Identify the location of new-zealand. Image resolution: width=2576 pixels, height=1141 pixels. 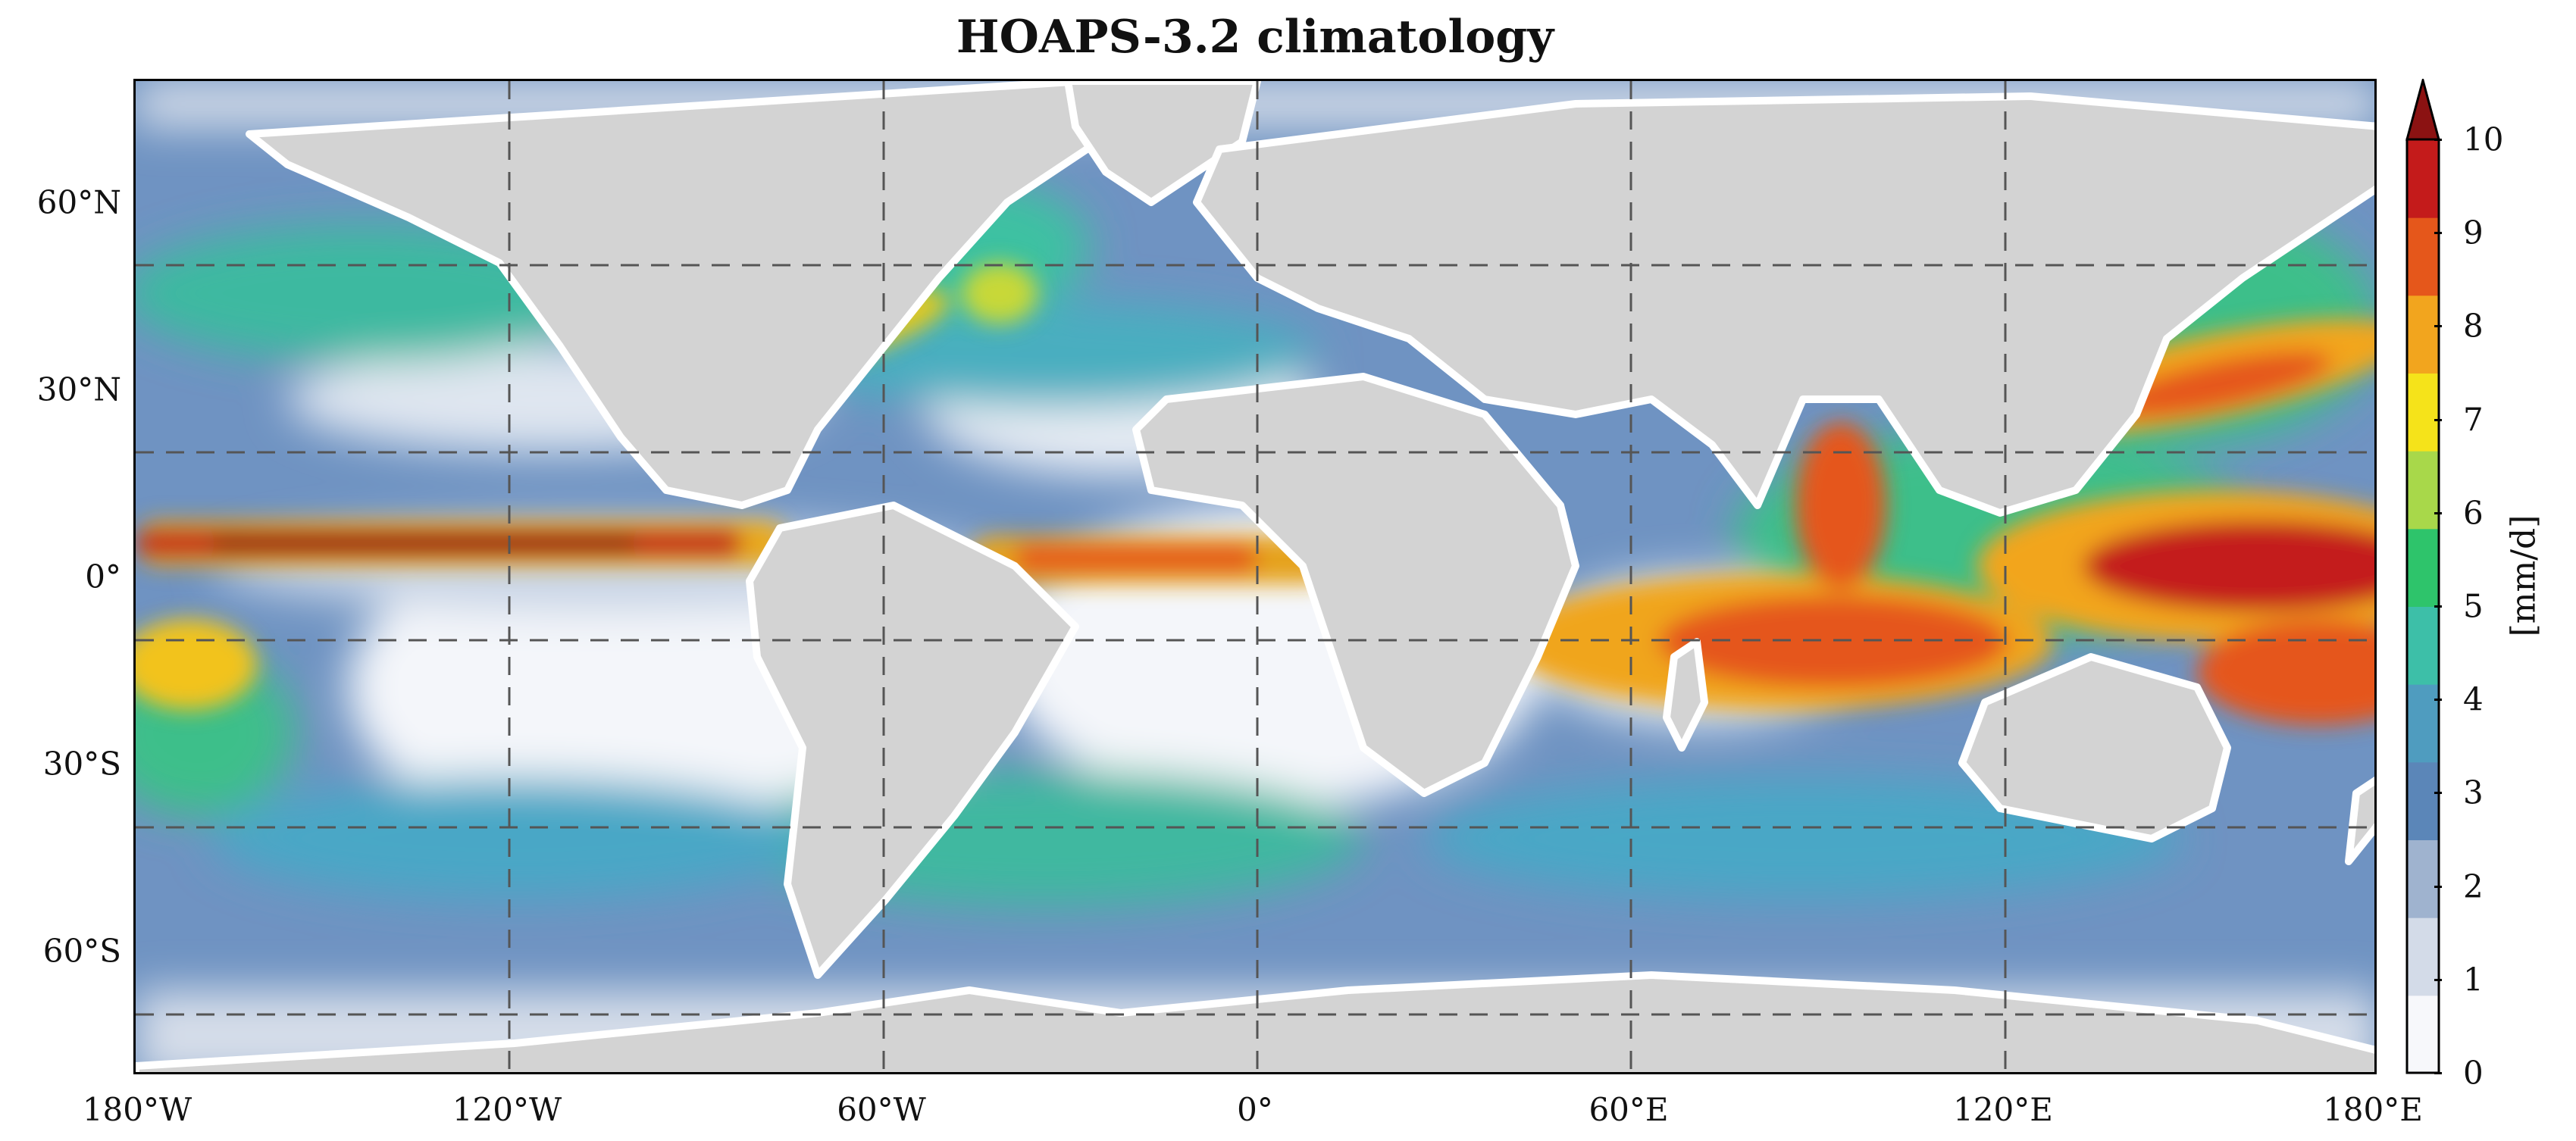
(2359, 820).